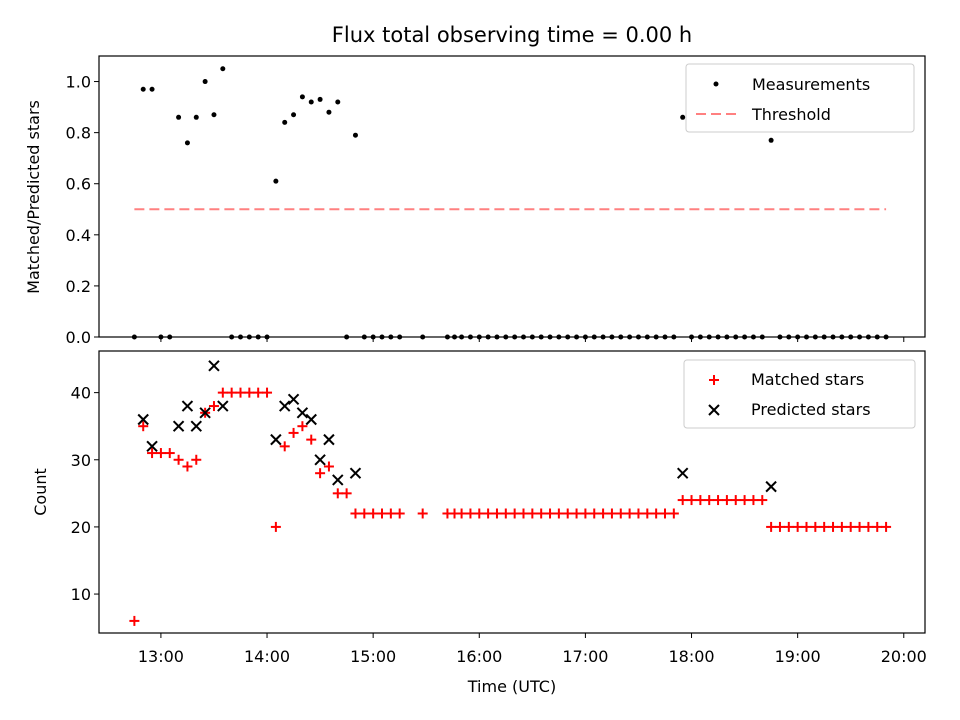 The width and height of the screenshot is (960, 720). I want to click on legend-marker-measurements, so click(716, 84).